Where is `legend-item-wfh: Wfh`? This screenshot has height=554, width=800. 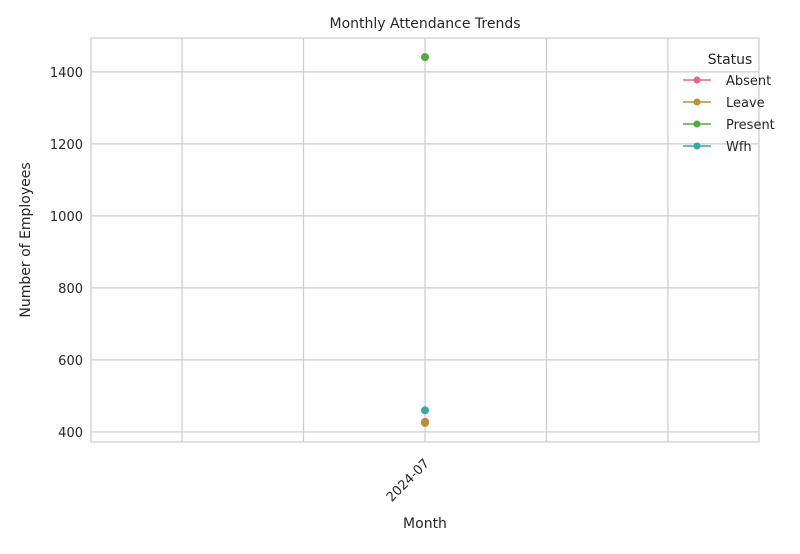 legend-item-wfh: Wfh is located at coordinates (717, 147).